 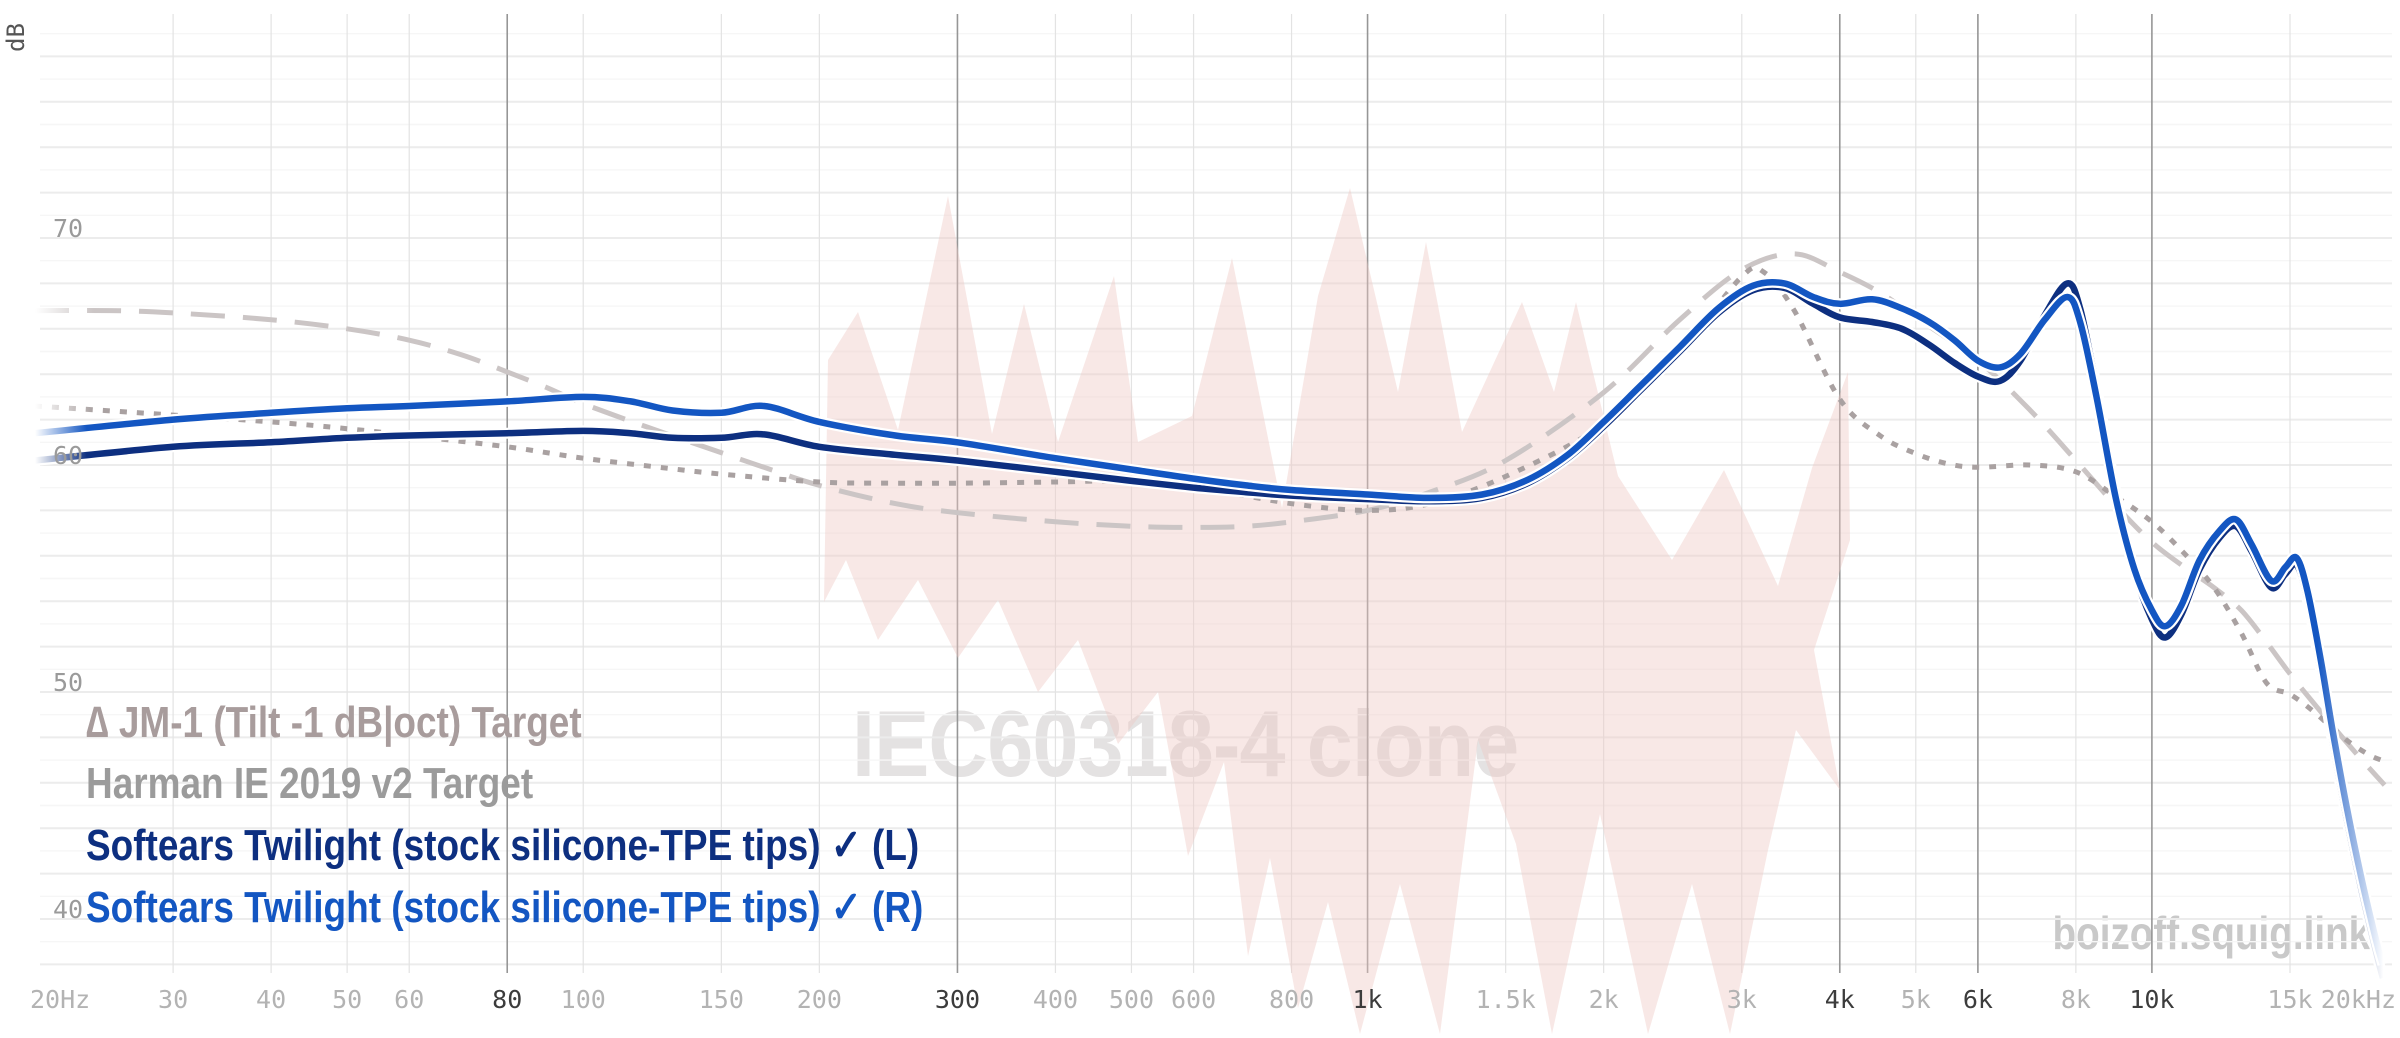 I want to click on x-tick-1k: 1k, so click(x=1368, y=999).